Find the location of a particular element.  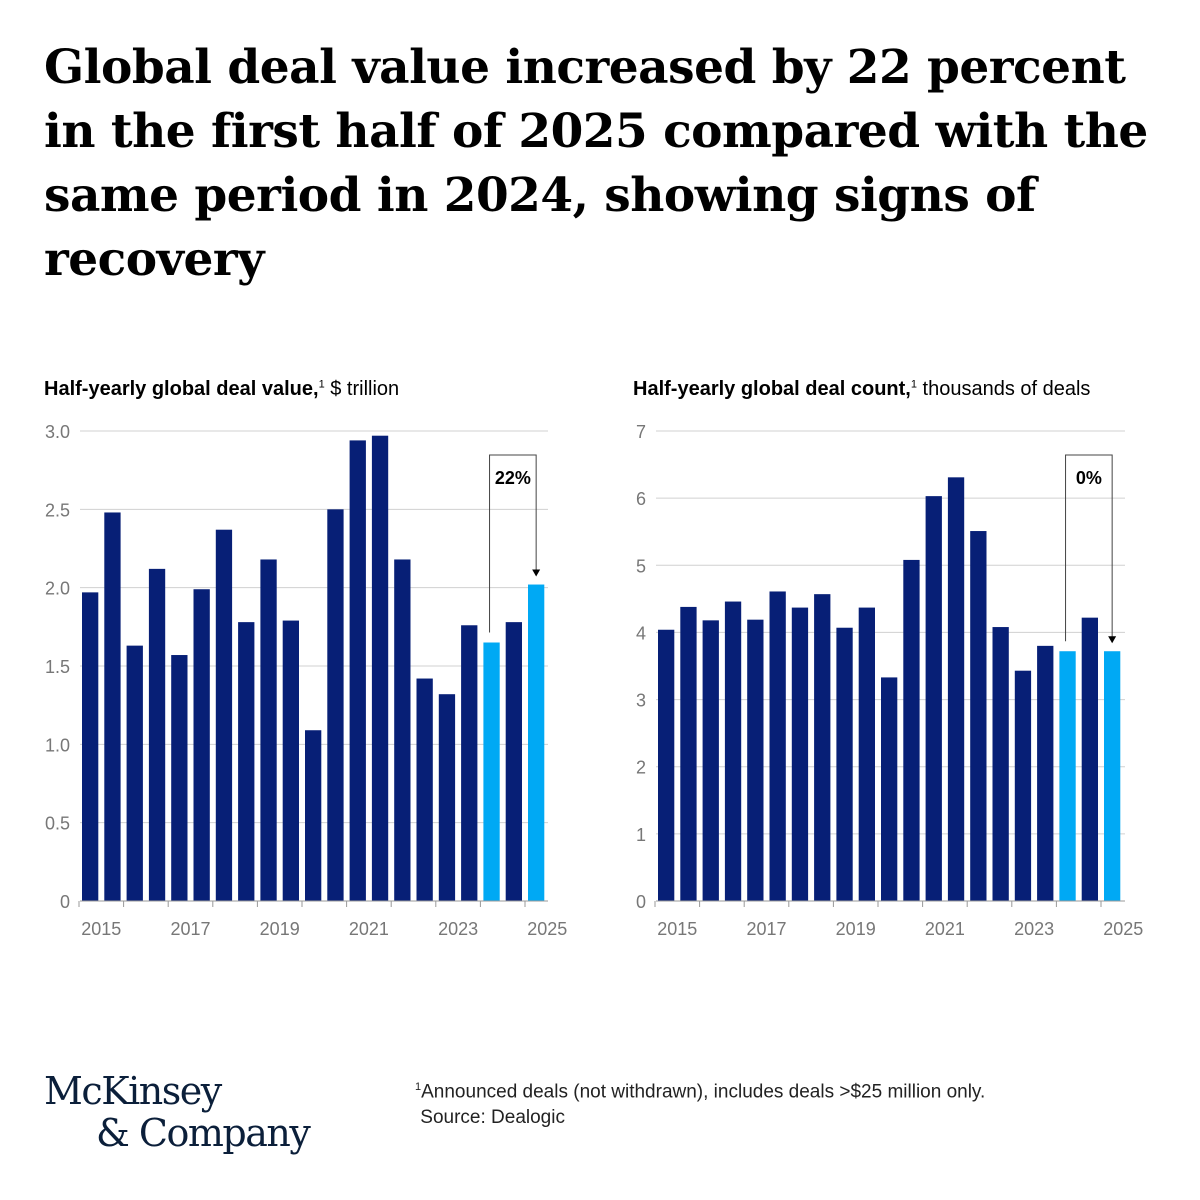

y-tick-label: 2.0 is located at coordinates (57, 589).